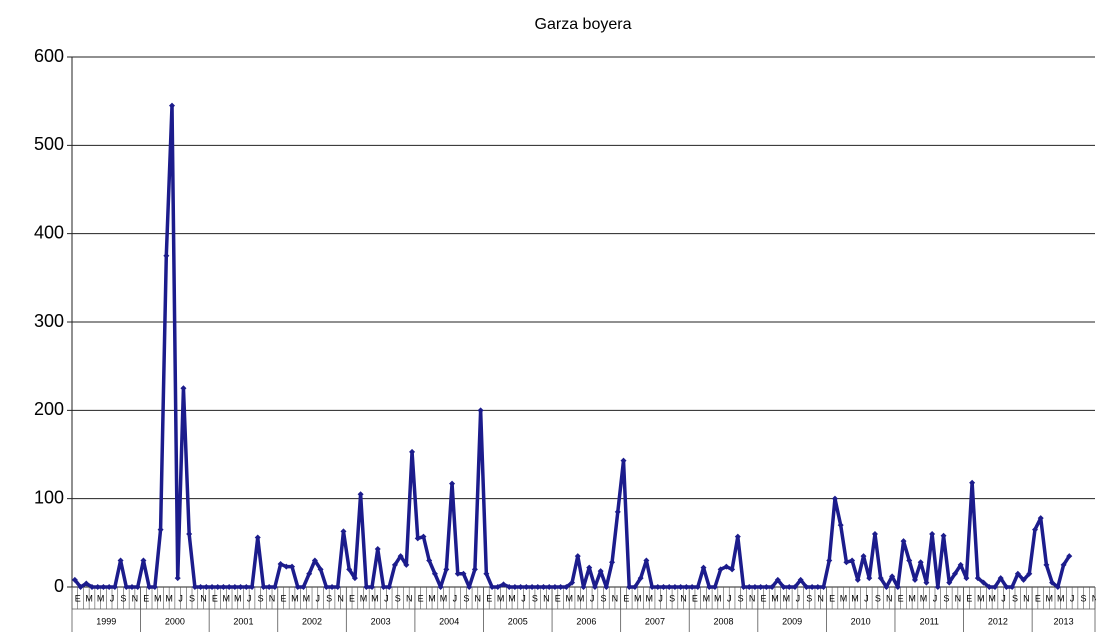  I want to click on year-label: 2010, so click(861, 621).